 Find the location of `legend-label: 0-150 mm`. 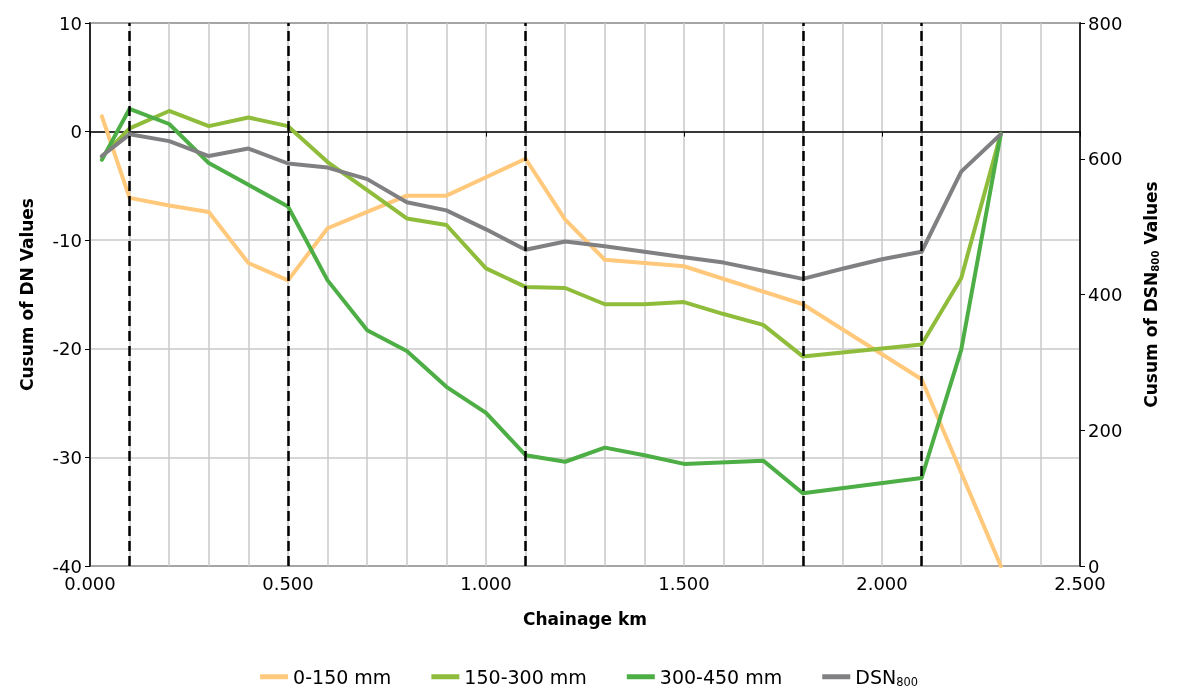

legend-label: 0-150 mm is located at coordinates (342, 676).